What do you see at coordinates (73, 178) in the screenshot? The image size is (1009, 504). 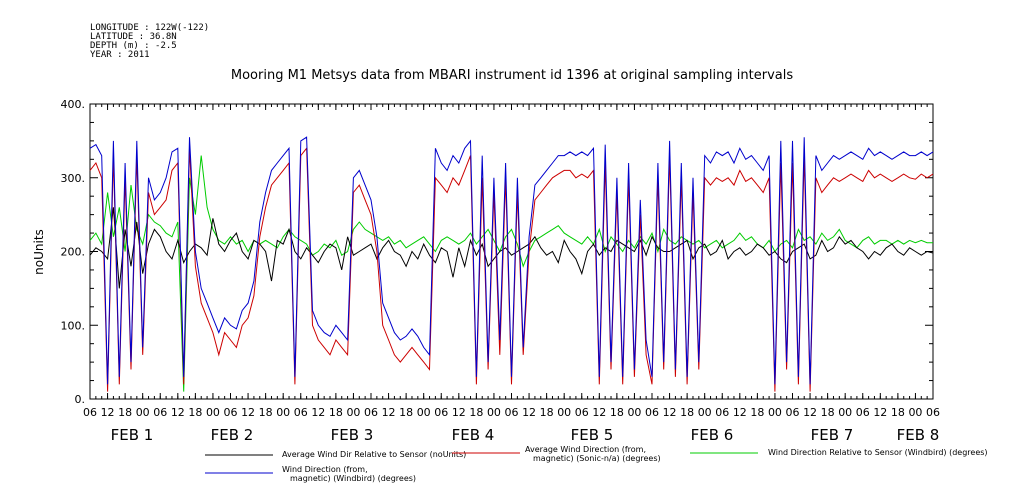 I see `y-tick-label: 300.` at bounding box center [73, 178].